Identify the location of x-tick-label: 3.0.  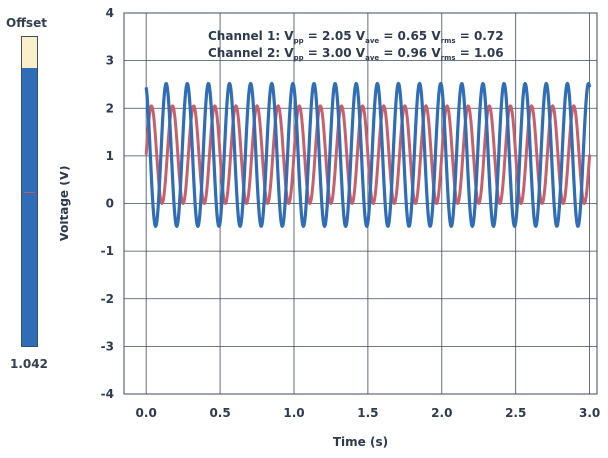
(589, 413).